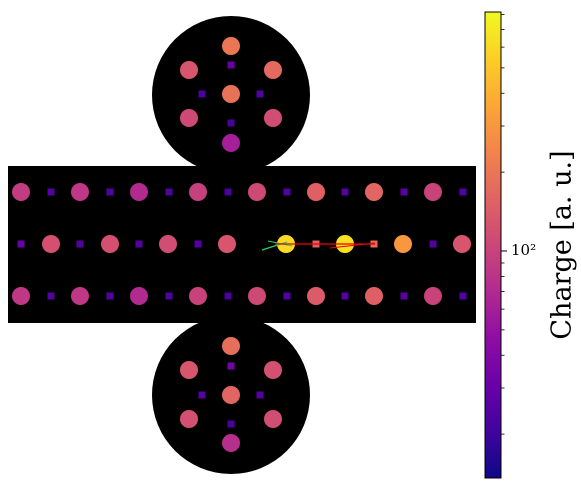 This screenshot has height=494, width=581. What do you see at coordinates (562, 244) in the screenshot?
I see `colorbar-label: Charge [a. u.]` at bounding box center [562, 244].